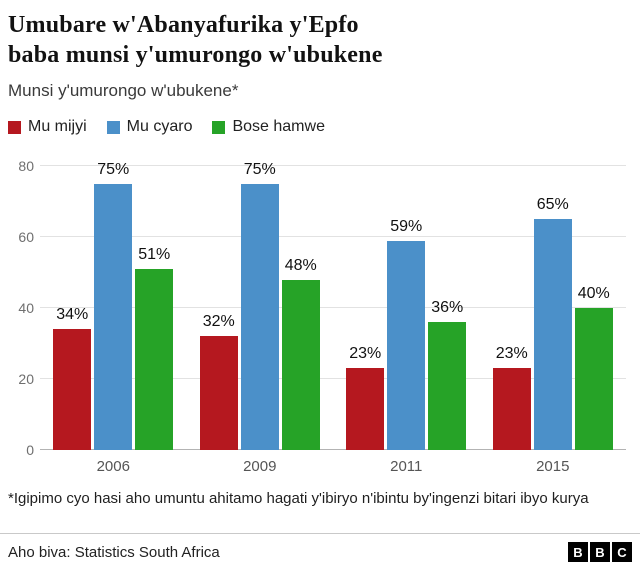 The image size is (640, 573). I want to click on y-axis-label: 0, so click(30, 450).